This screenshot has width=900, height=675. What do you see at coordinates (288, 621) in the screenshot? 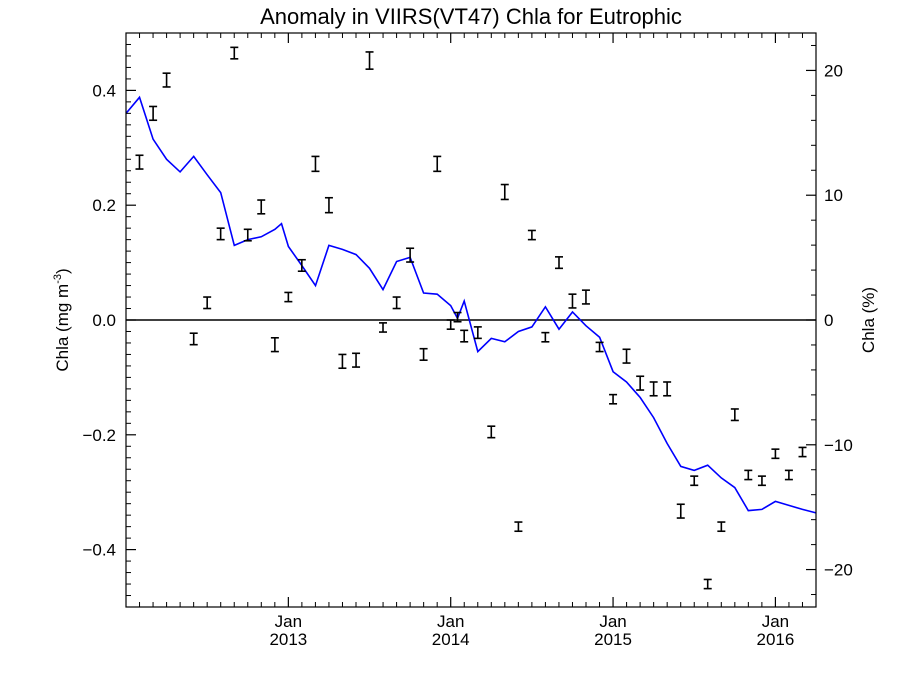
I see `x-tick-month-0: Jan` at bounding box center [288, 621].